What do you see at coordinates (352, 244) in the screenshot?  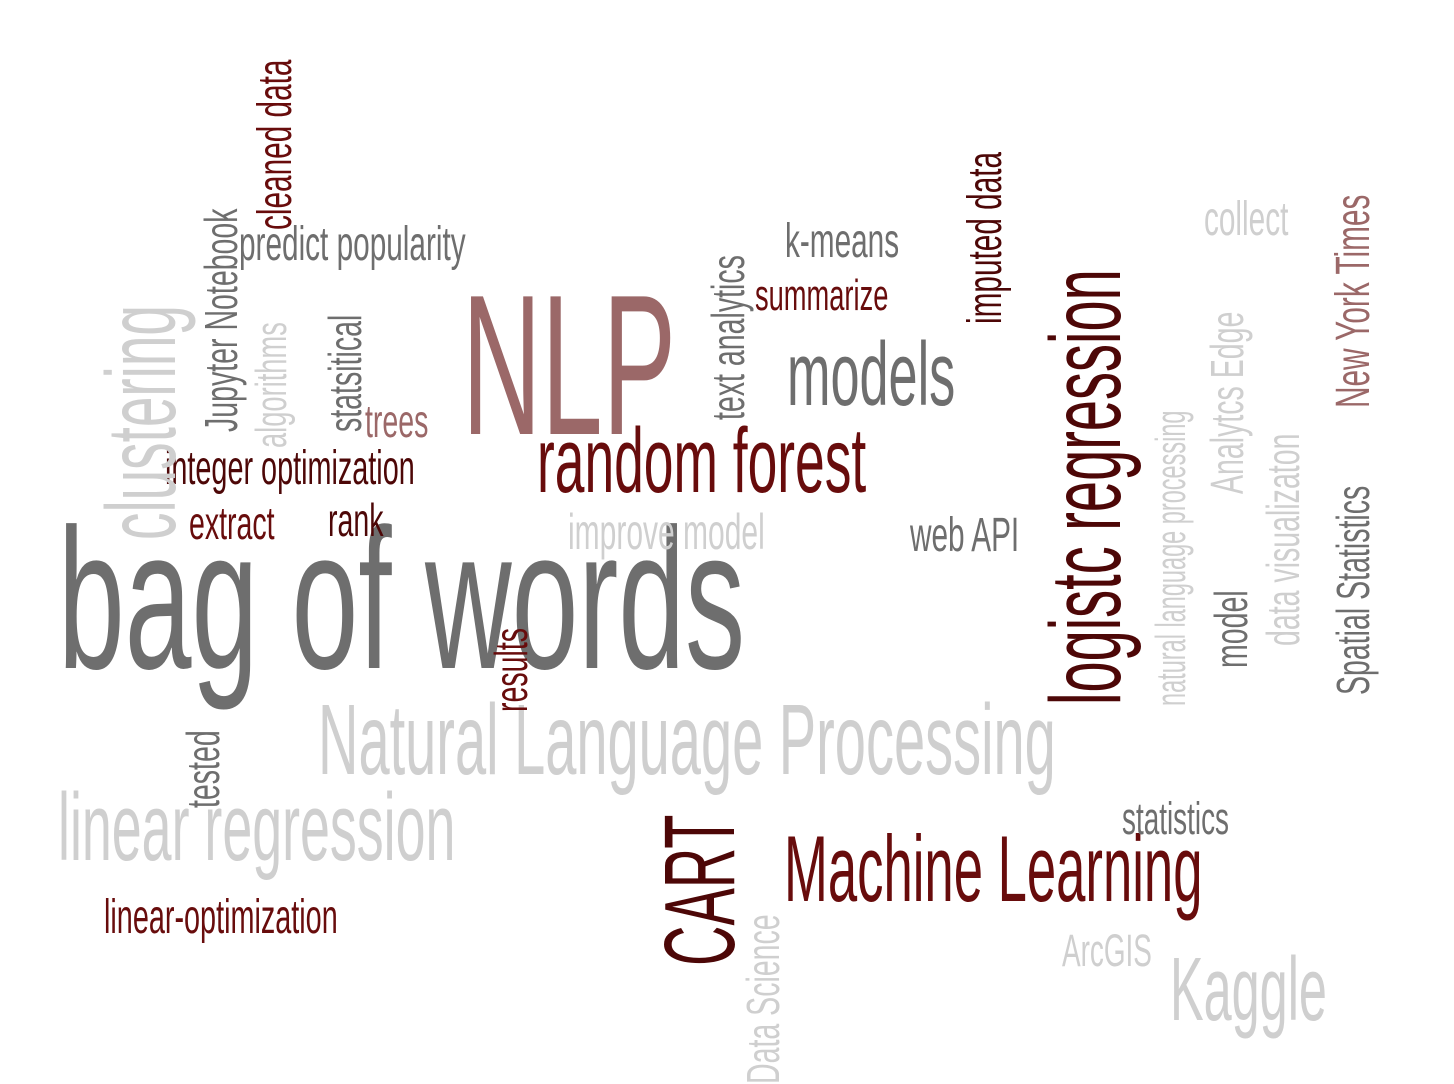 I see `word-predict-popularity: predict popularity` at bounding box center [352, 244].